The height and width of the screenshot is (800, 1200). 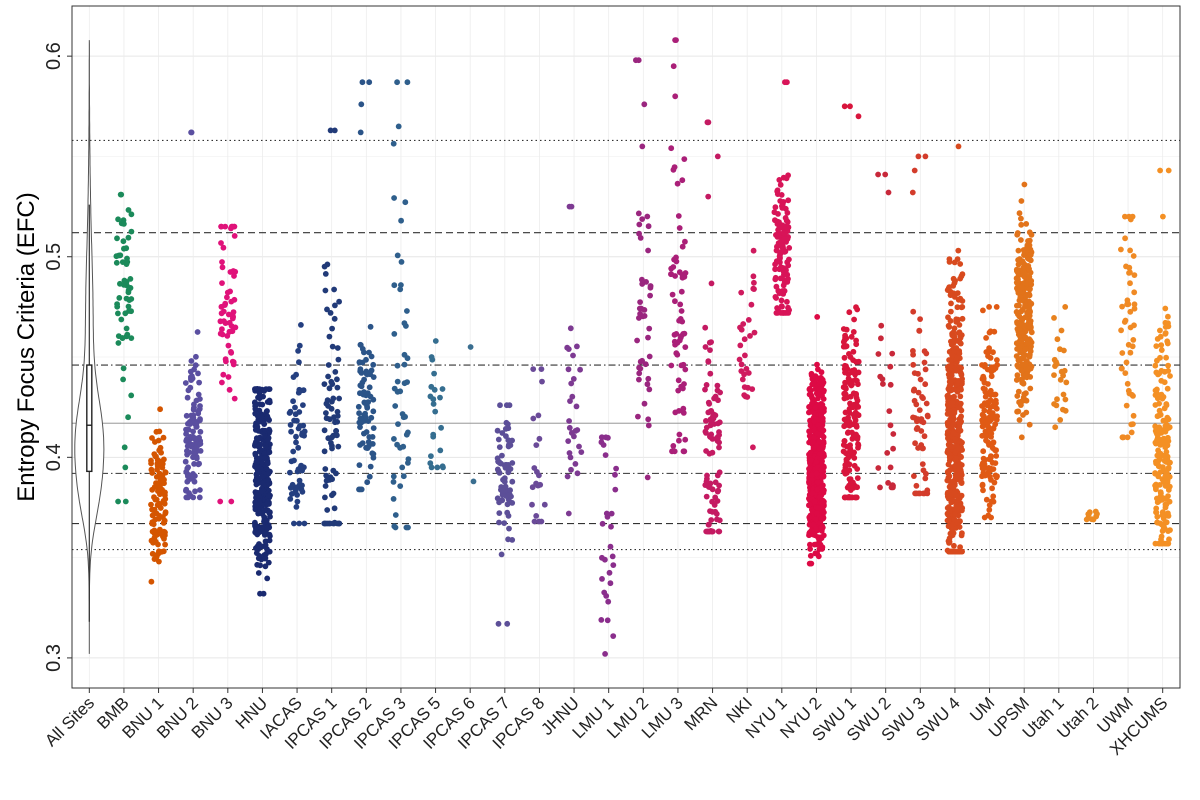 I want to click on site-points-jhnu, so click(x=574, y=360).